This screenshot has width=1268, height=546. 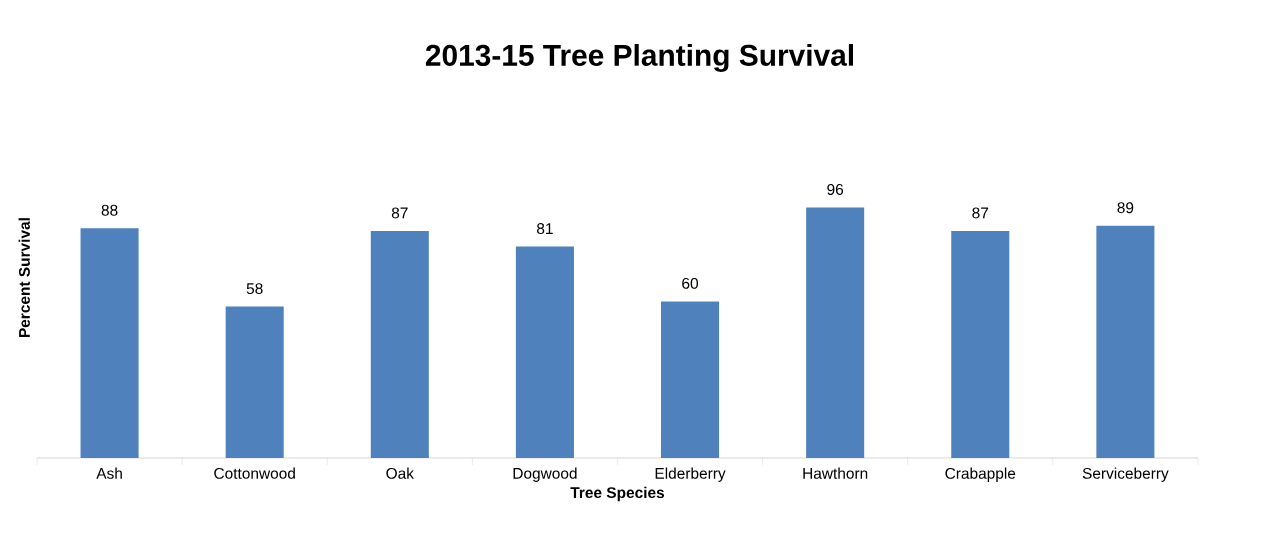 What do you see at coordinates (109, 210) in the screenshot?
I see `data-label: 88` at bounding box center [109, 210].